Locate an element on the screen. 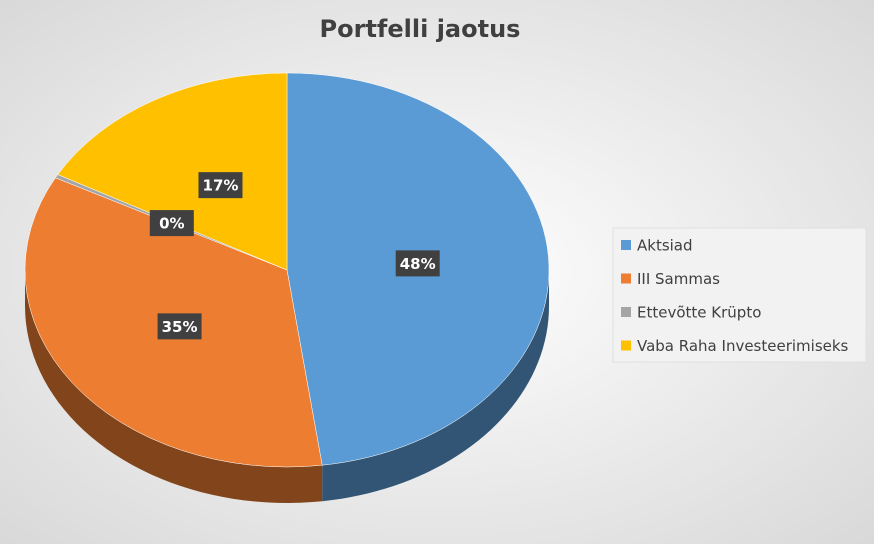  chart-title: Portfelli jaotus is located at coordinates (420, 29).